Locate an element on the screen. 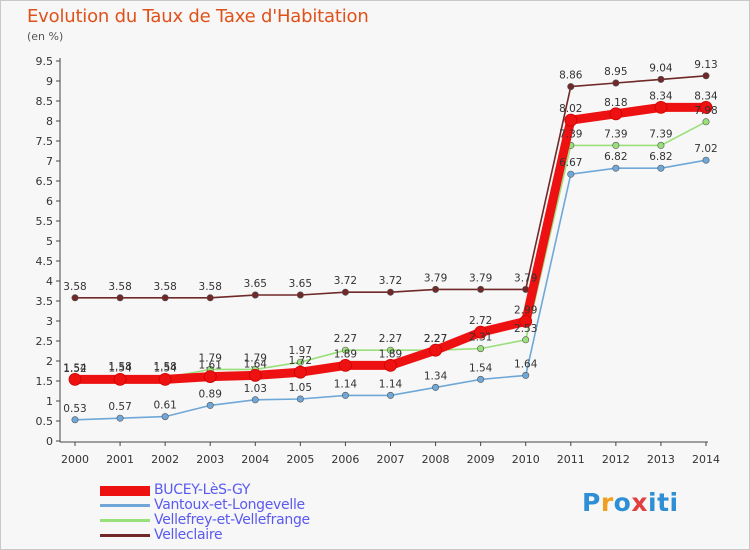 This screenshot has height=550, width=750. data-label: 2.99 is located at coordinates (525, 310).